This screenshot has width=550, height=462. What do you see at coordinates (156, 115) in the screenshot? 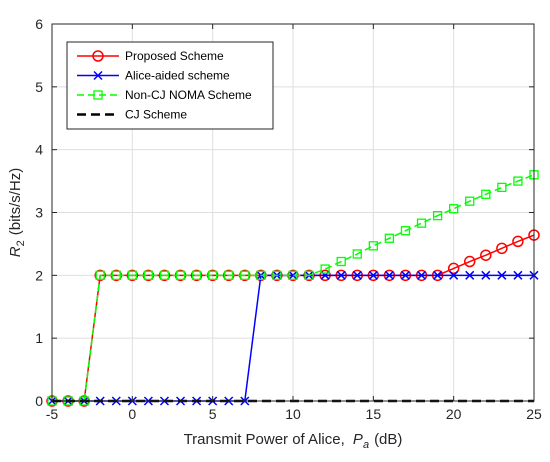
I see `legend-label: CJ Scheme` at bounding box center [156, 115].